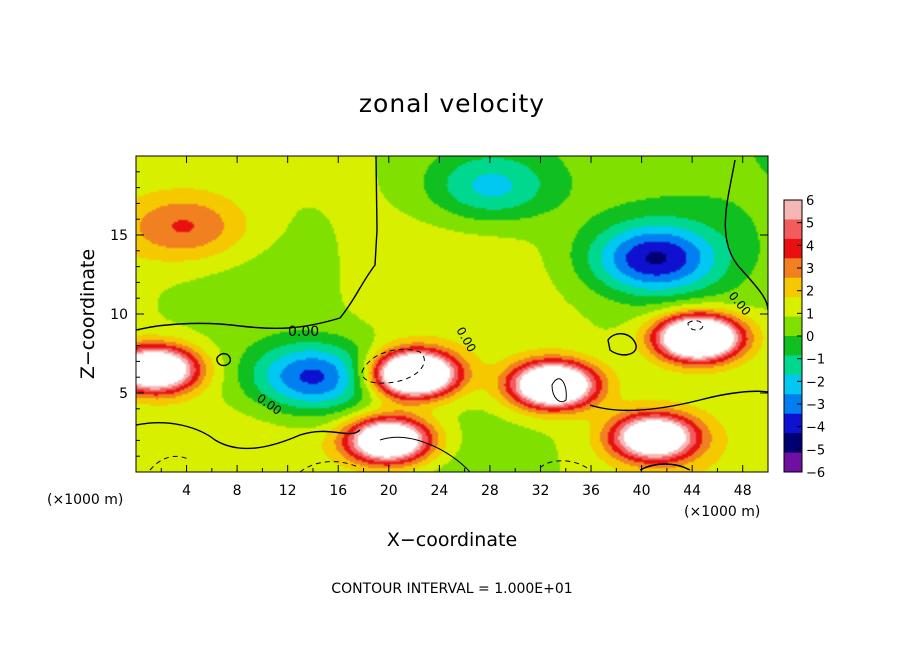 Image resolution: width=904 pixels, height=654 pixels. Describe the element at coordinates (186, 491) in the screenshot. I see `x-tick-label: 4` at that location.